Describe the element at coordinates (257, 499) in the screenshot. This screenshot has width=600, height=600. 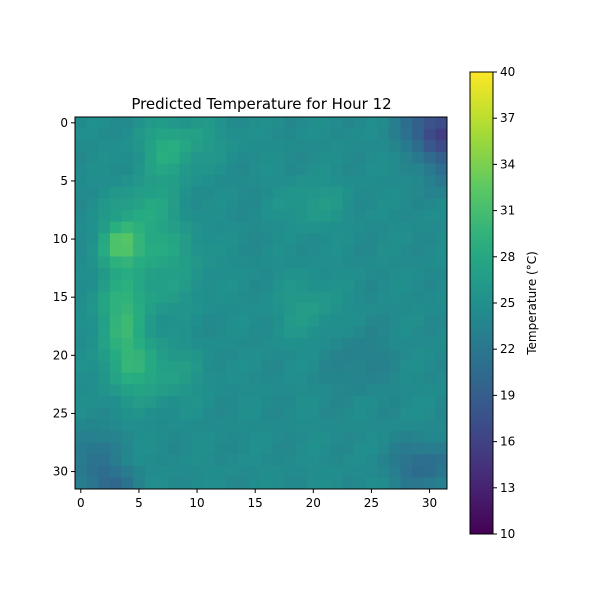
I see `x-axis: 0 5 10 15 20 25 30` at that location.